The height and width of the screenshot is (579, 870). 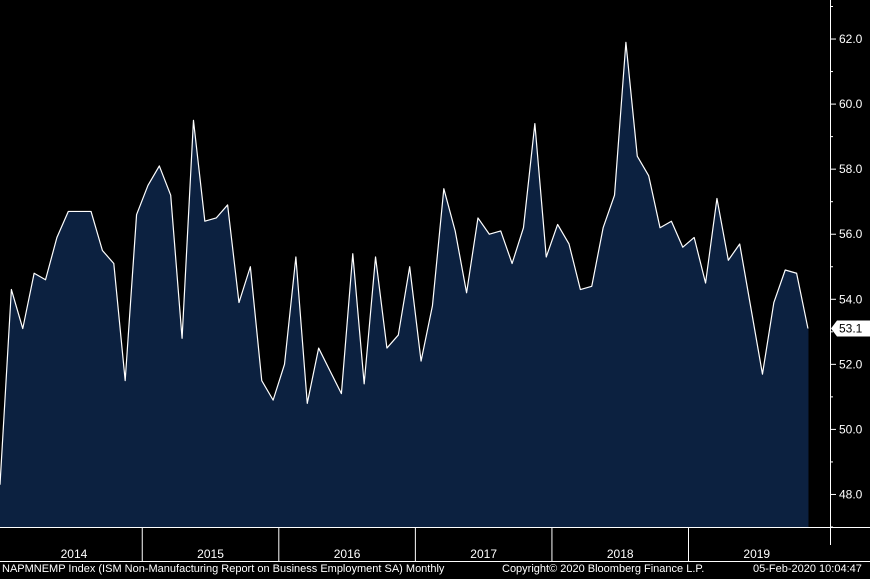 I want to click on copyright-notice: Copyright© 2020 Bloomberg Finance L.P., so click(x=603, y=569).